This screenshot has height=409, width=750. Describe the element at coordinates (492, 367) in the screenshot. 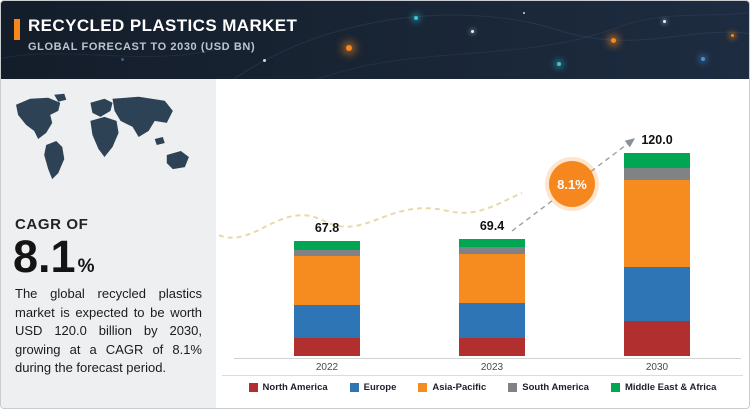

I see `x-axis-label: 2023` at that location.